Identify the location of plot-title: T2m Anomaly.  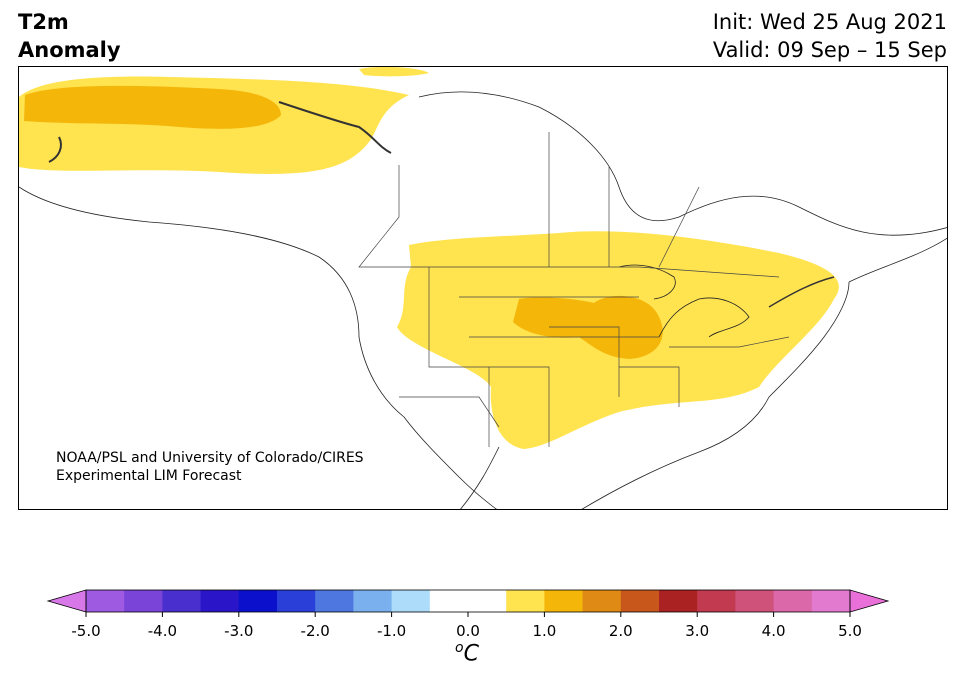
(69, 36).